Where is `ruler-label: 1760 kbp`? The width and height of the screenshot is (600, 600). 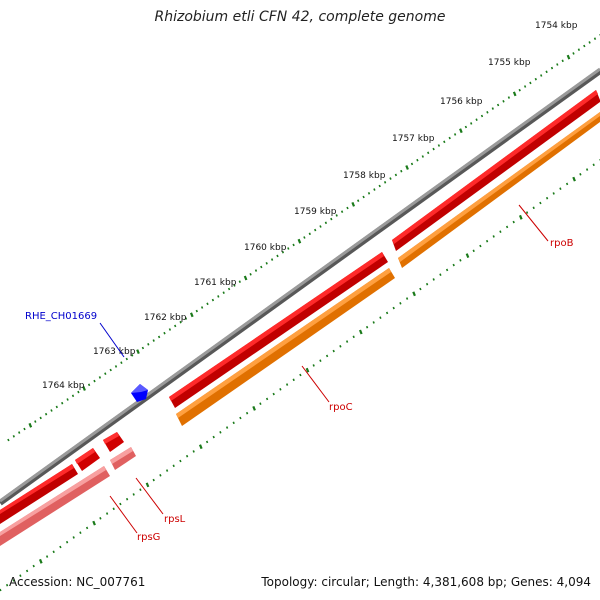 ruler-label: 1760 kbp is located at coordinates (265, 248).